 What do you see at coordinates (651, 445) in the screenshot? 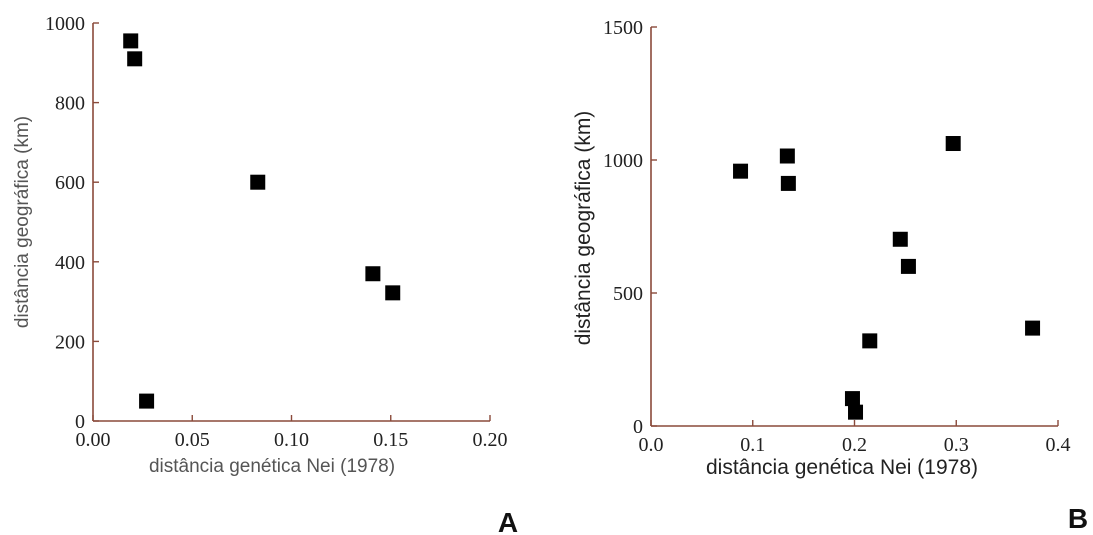
I see `panel-b-x-tick-label: 0.0` at bounding box center [651, 445].